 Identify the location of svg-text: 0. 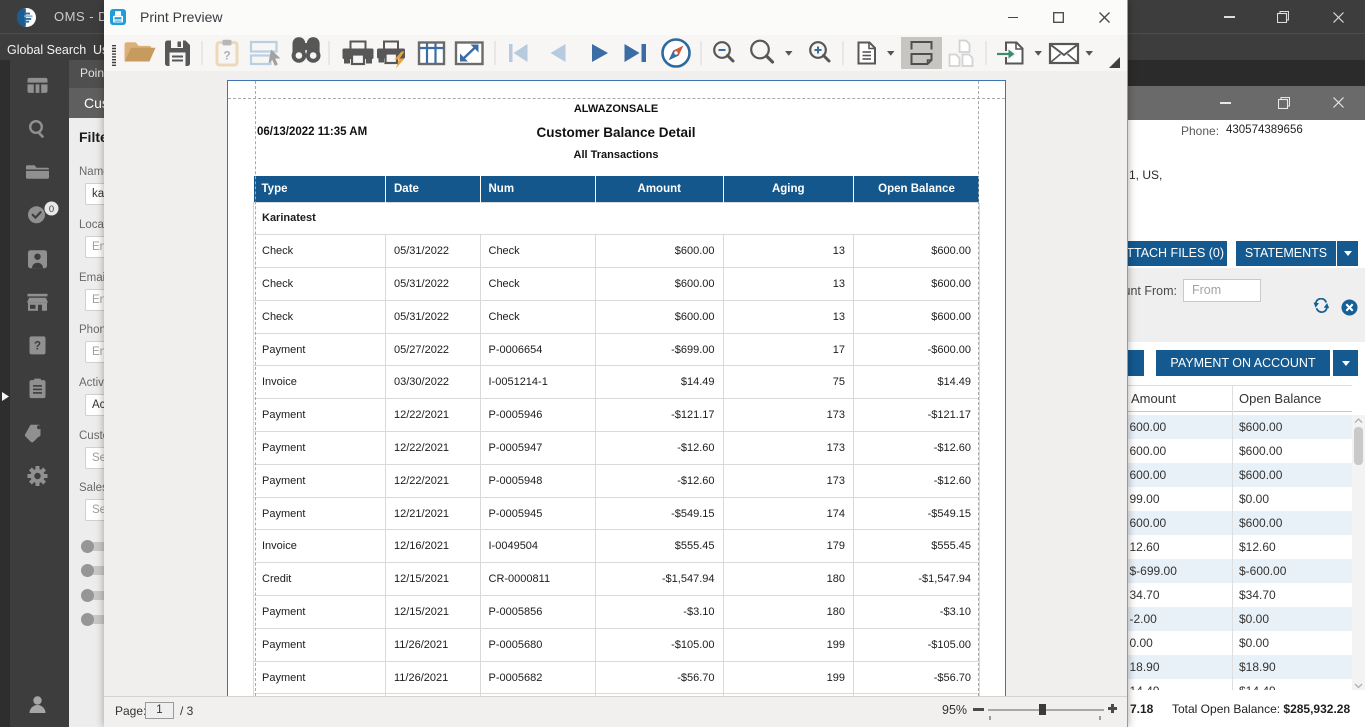
(51, 209).